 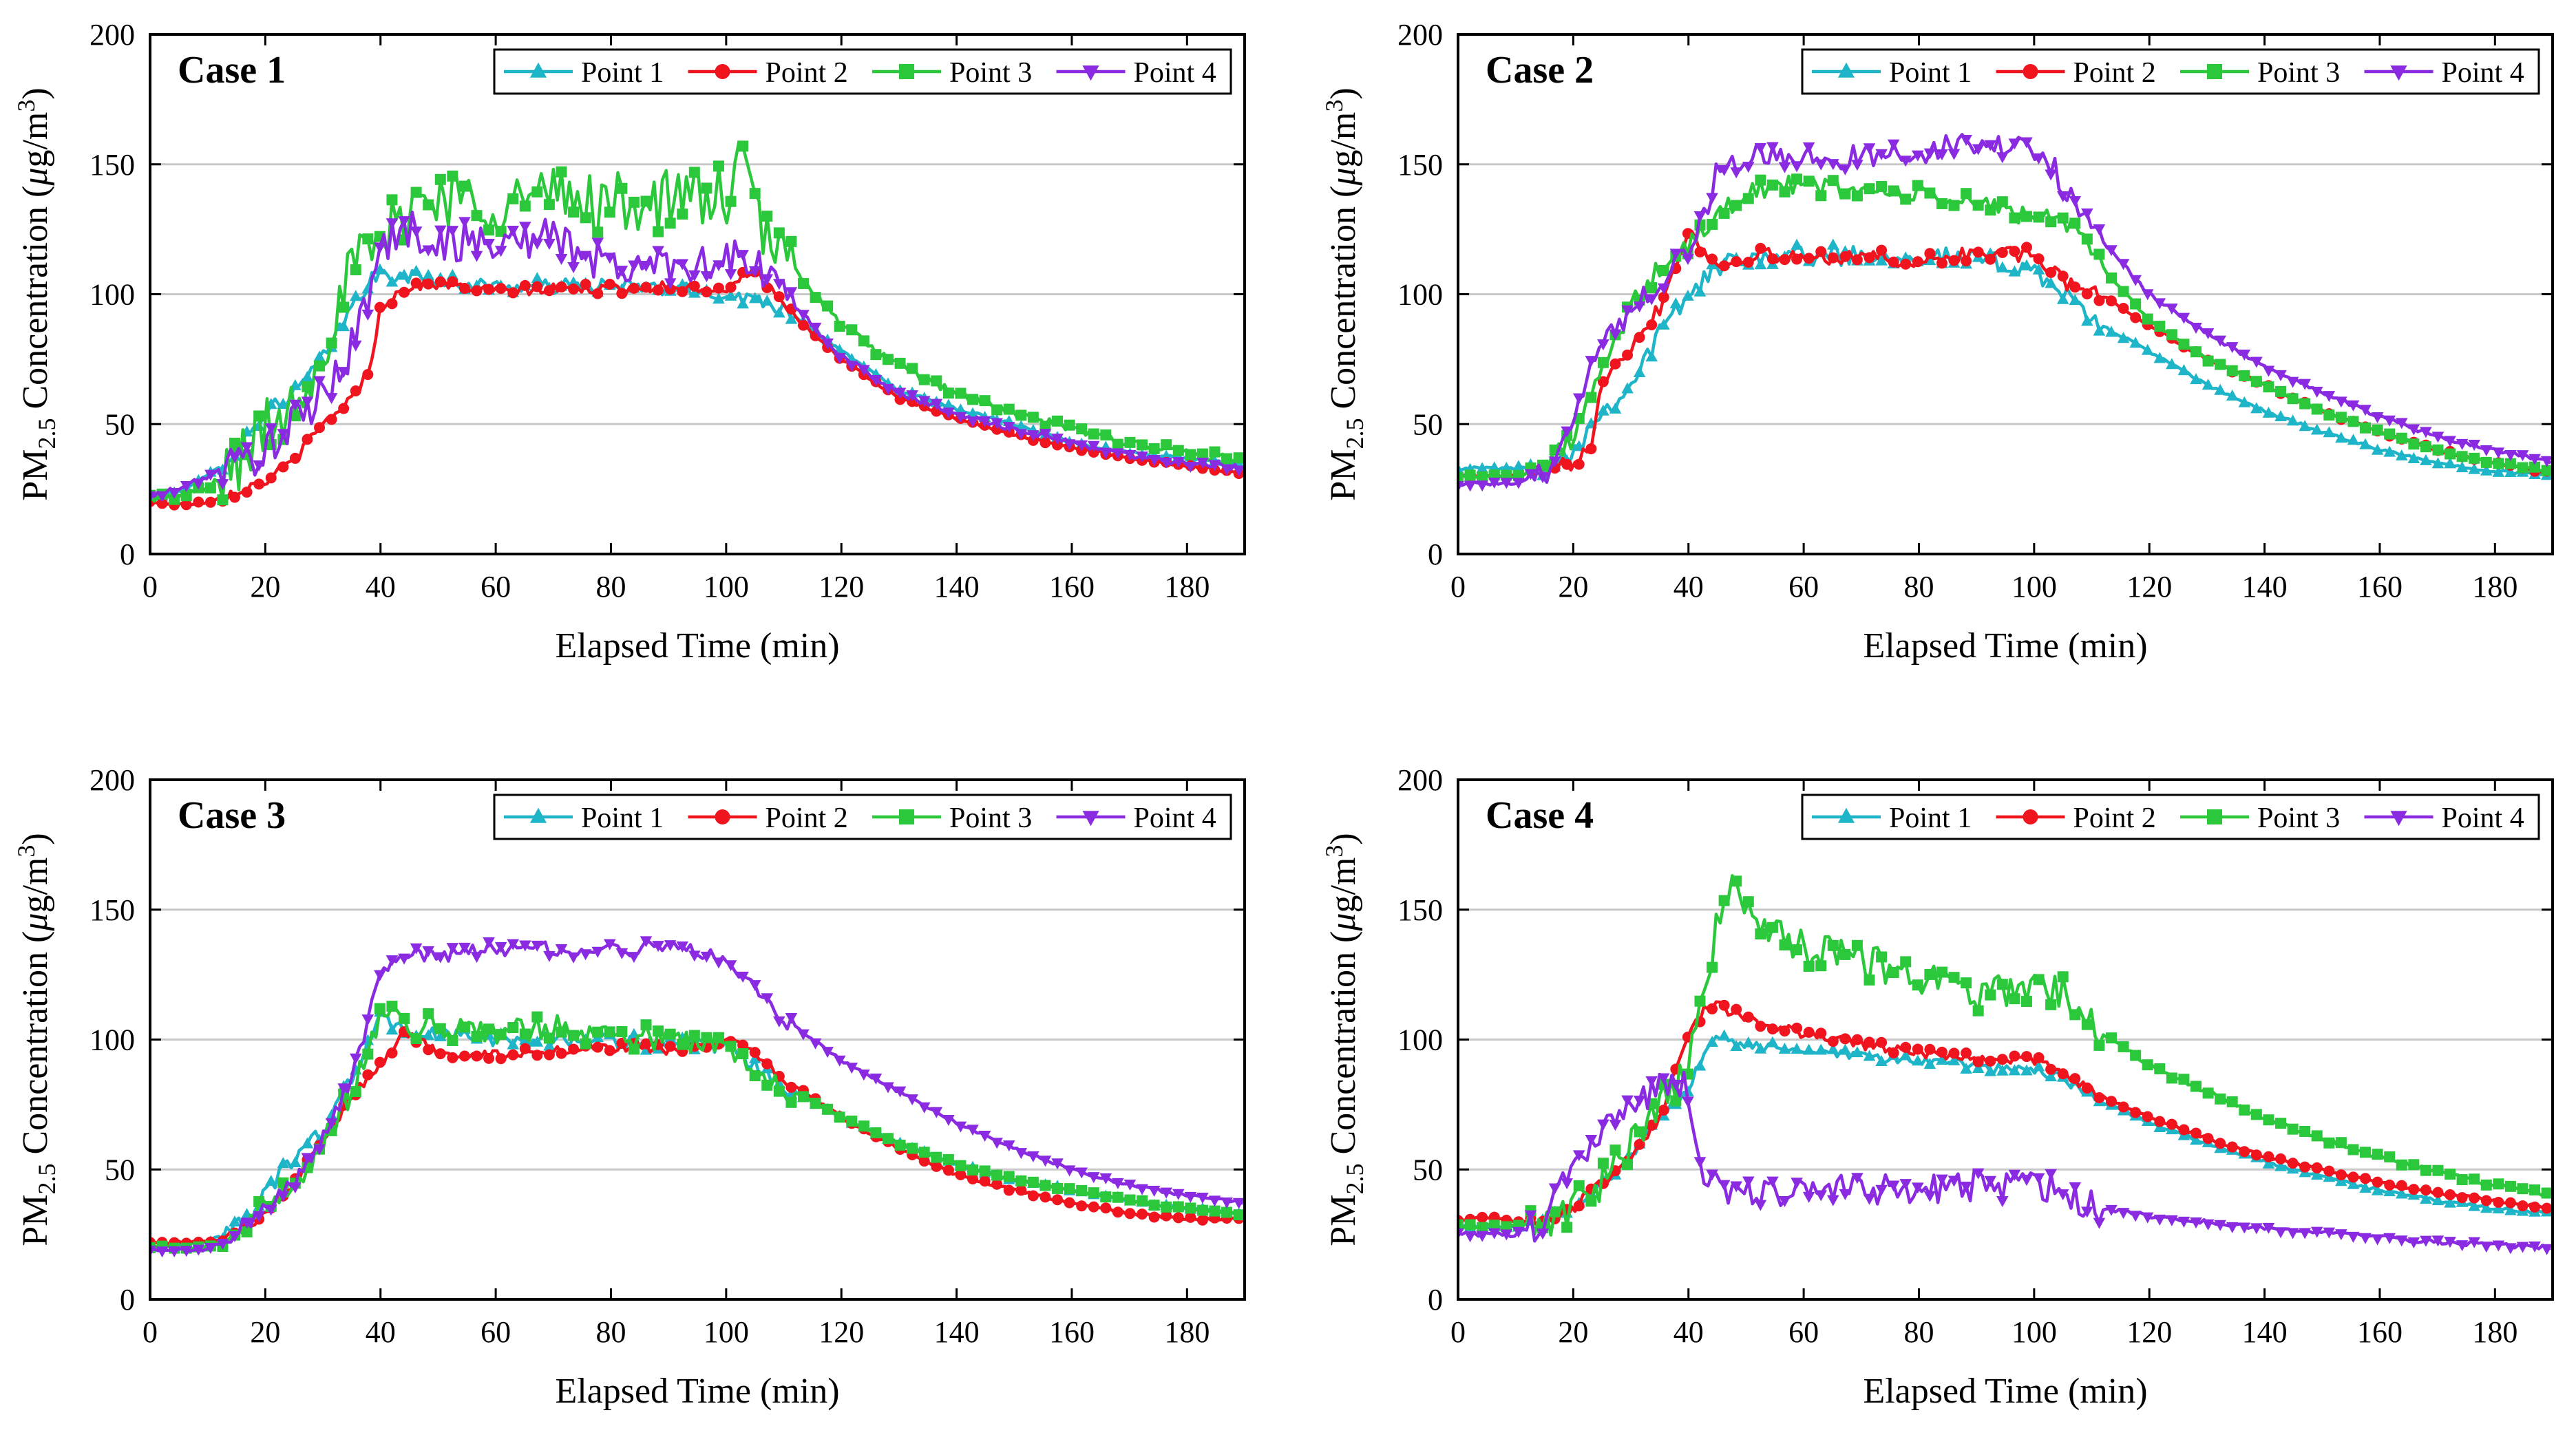 I want to click on chart-title: Case 2, so click(x=1540, y=70).